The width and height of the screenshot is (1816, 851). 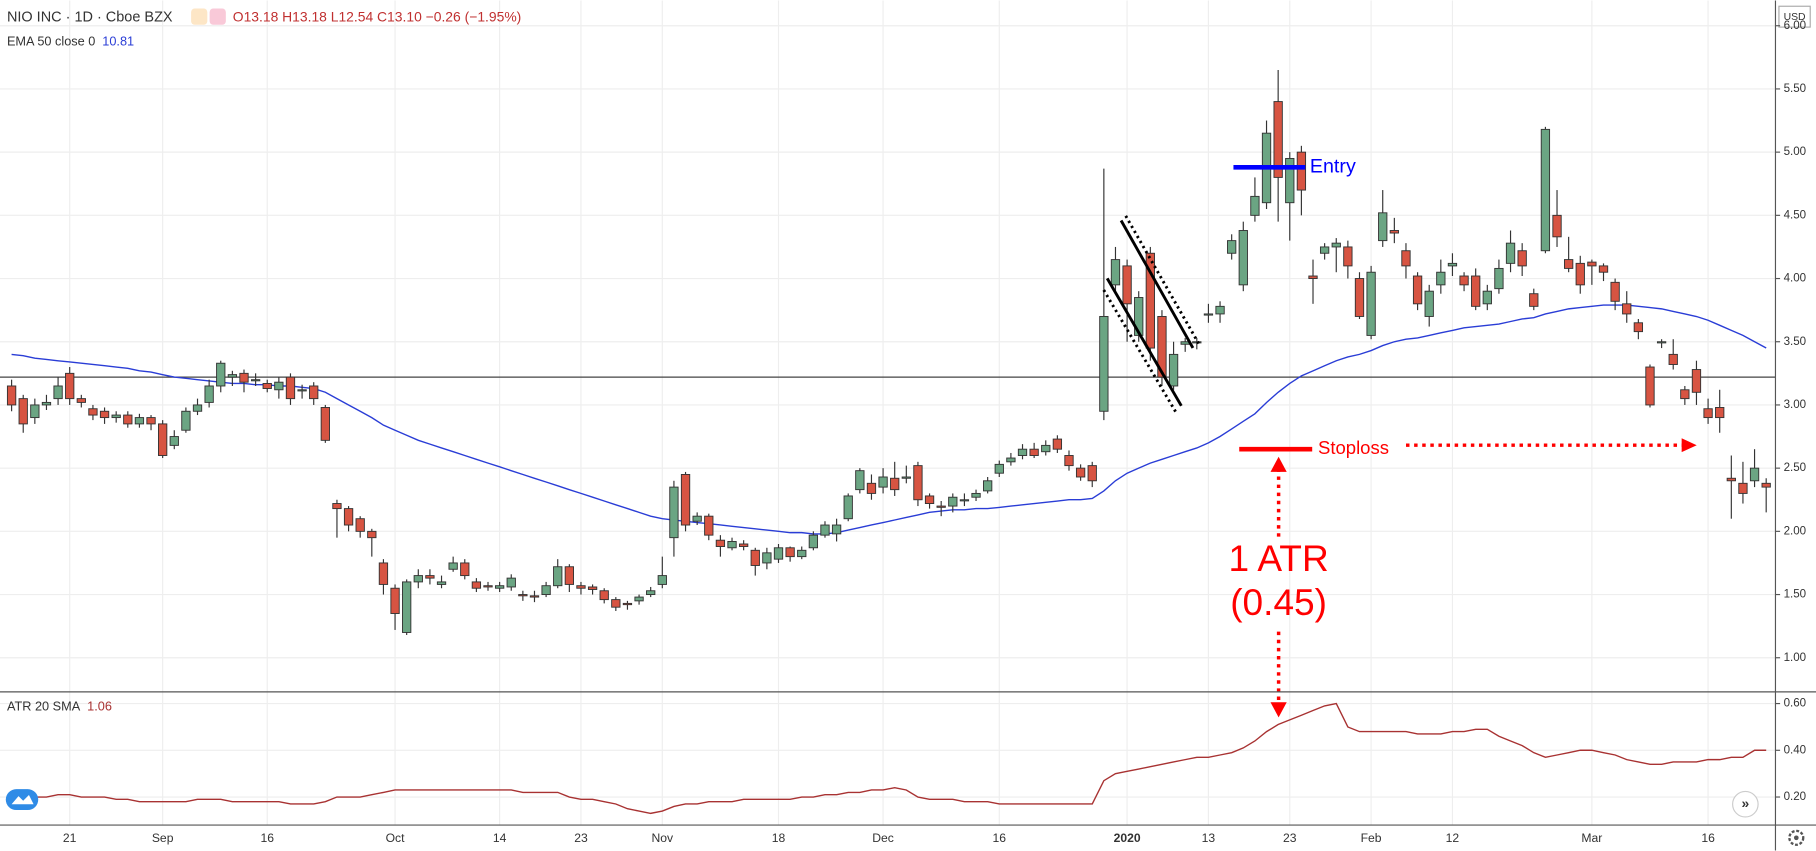 I want to click on channel-line, so click(x=1157, y=284).